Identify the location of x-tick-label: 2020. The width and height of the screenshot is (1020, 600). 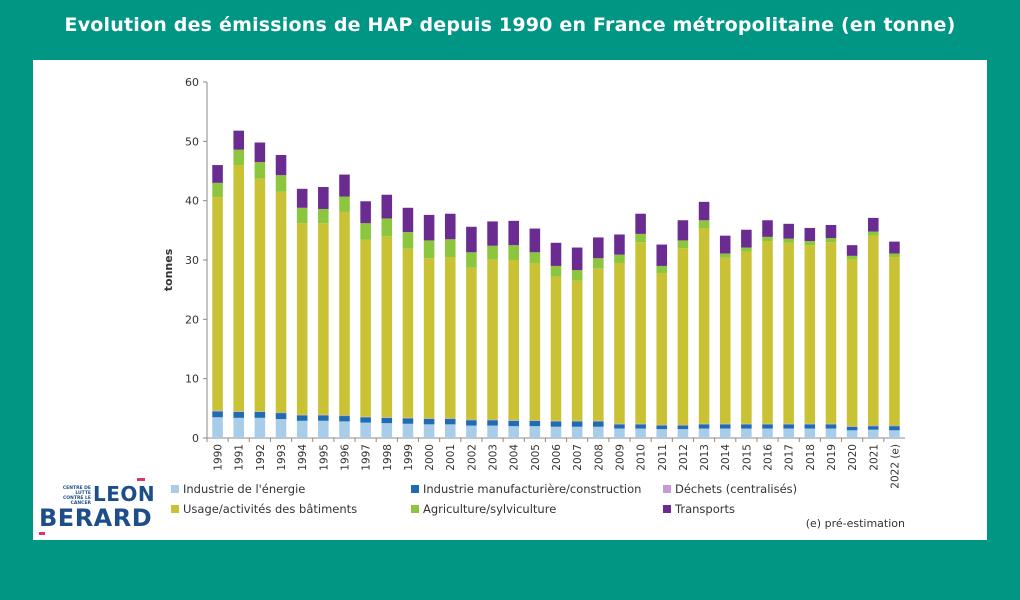
(853, 457).